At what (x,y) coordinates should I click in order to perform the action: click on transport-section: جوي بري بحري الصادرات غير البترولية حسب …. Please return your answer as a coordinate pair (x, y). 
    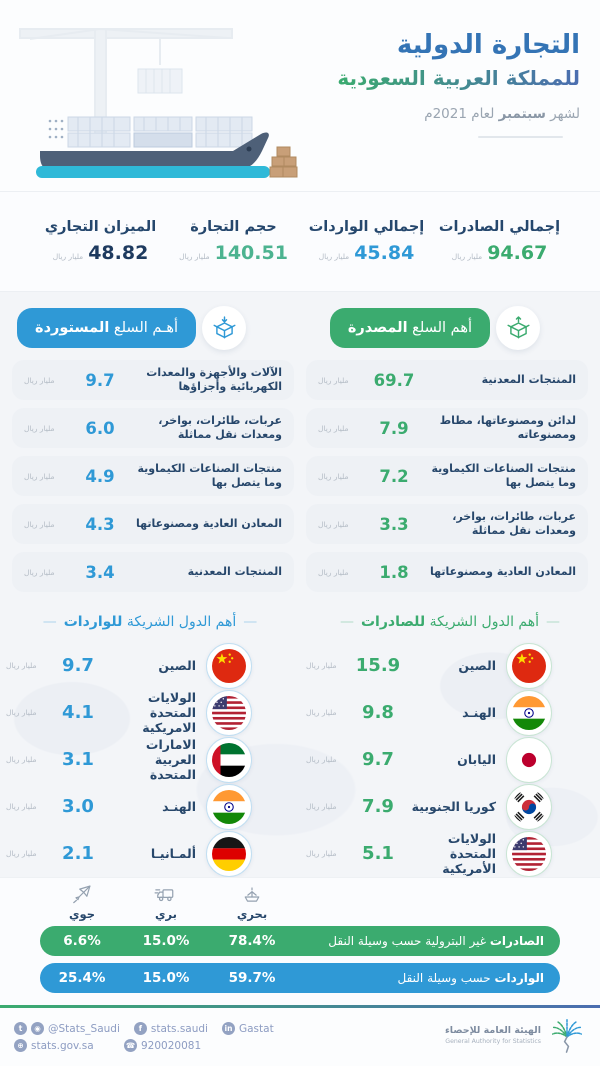
    Looking at the image, I should click on (300, 941).